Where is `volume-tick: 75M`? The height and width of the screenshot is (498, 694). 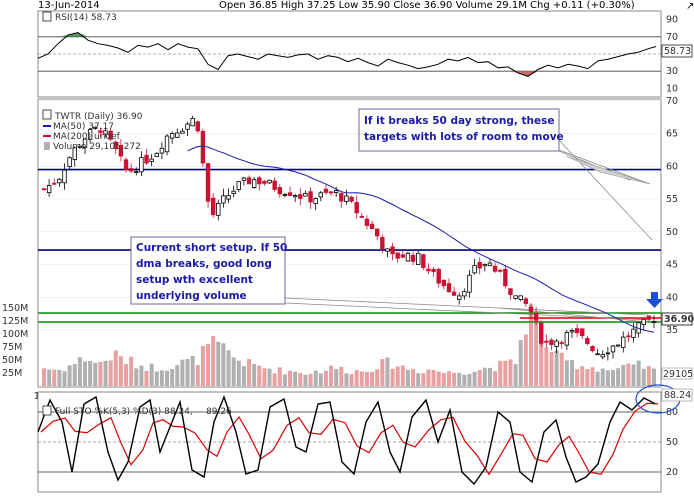 volume-tick: 75M is located at coordinates (12, 347).